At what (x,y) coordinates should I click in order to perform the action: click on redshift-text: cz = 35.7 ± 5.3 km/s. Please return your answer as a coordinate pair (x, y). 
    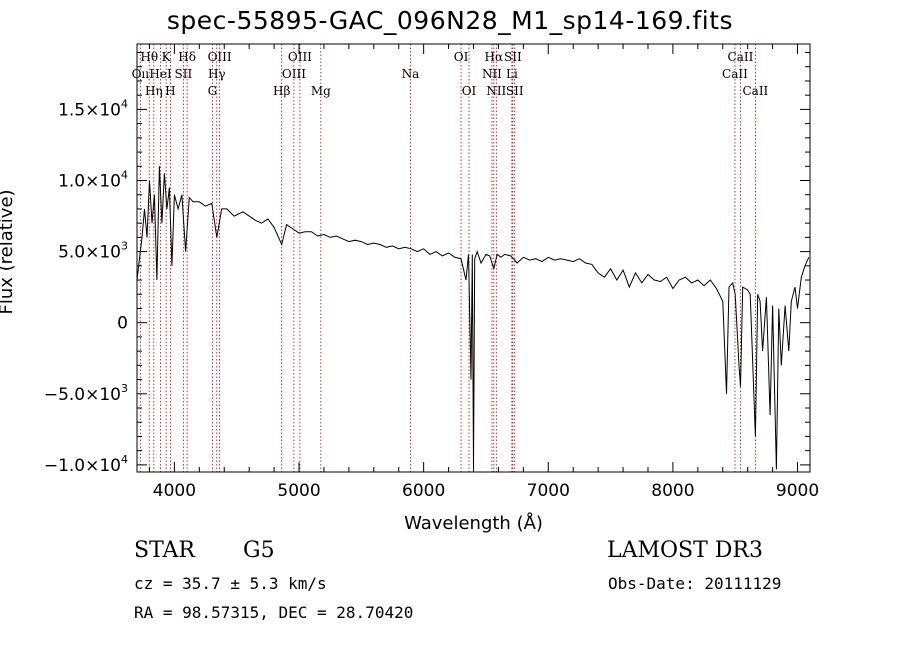
    Looking at the image, I should click on (230, 583).